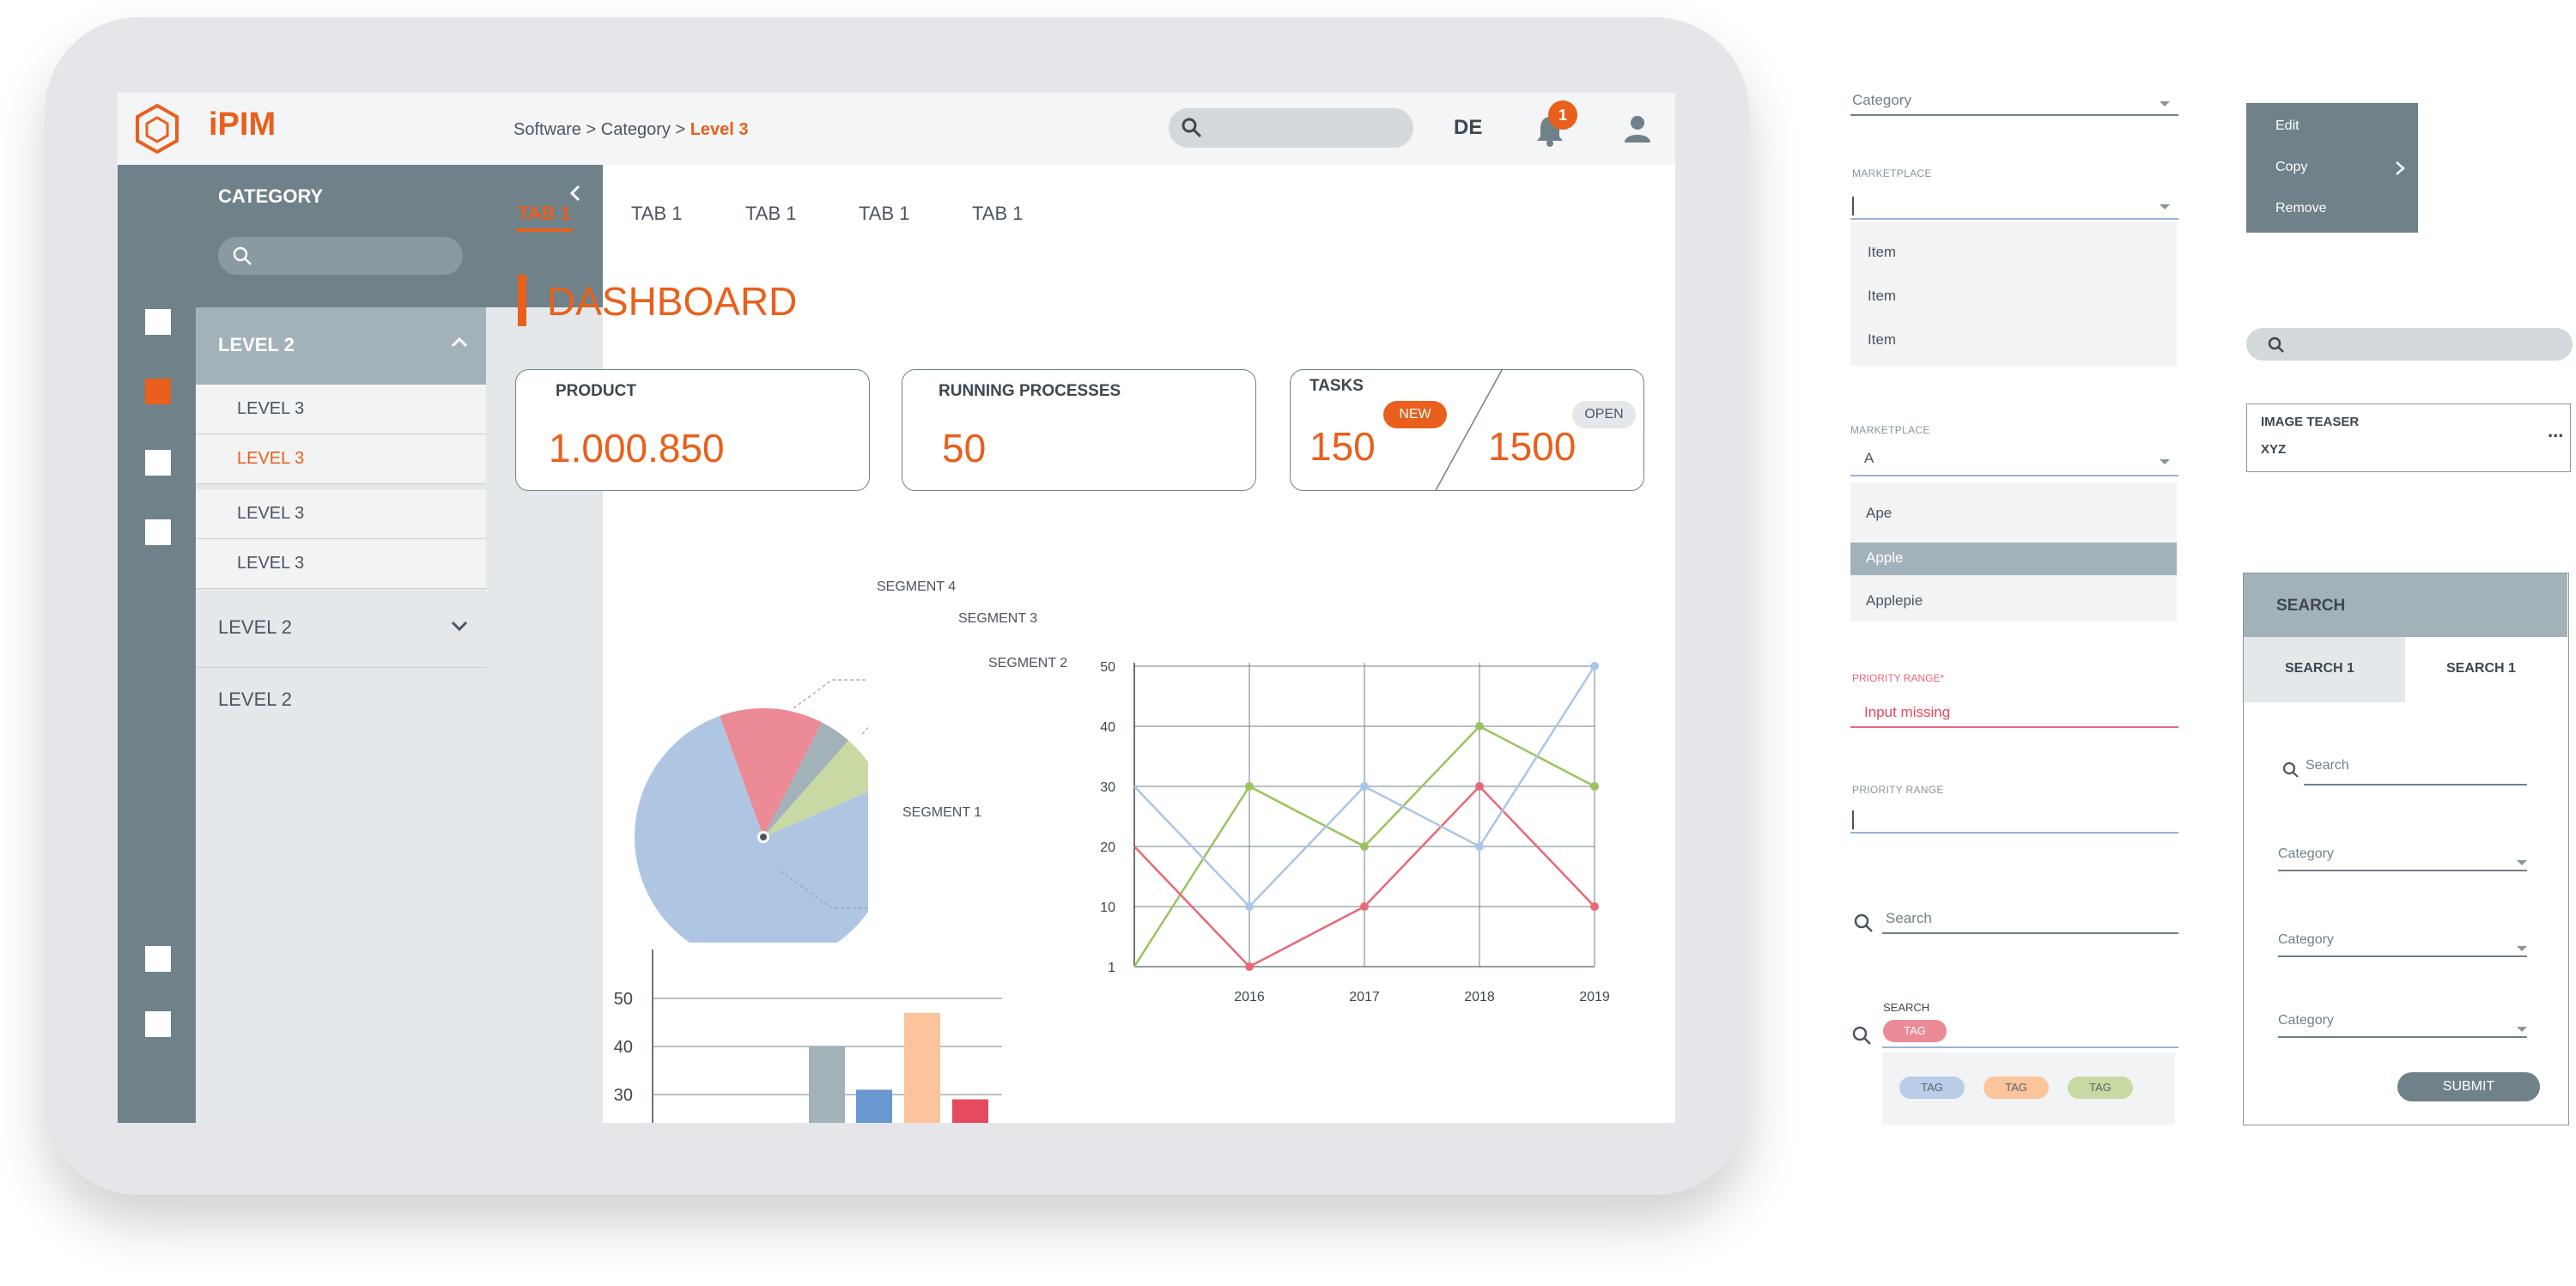  Describe the element at coordinates (764, 837) in the screenshot. I see `pie-center-dot` at that location.